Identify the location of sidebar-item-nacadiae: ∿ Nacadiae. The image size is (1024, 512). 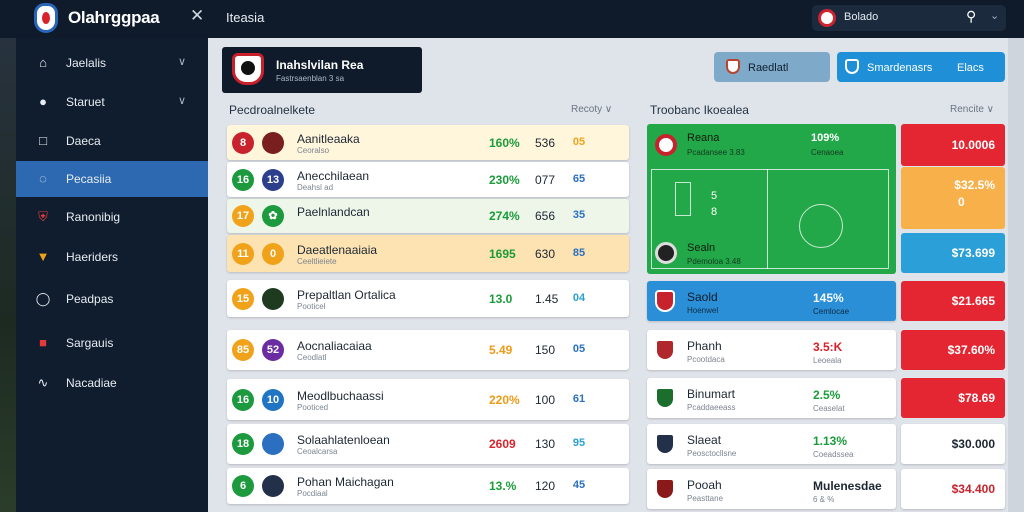
(112, 383).